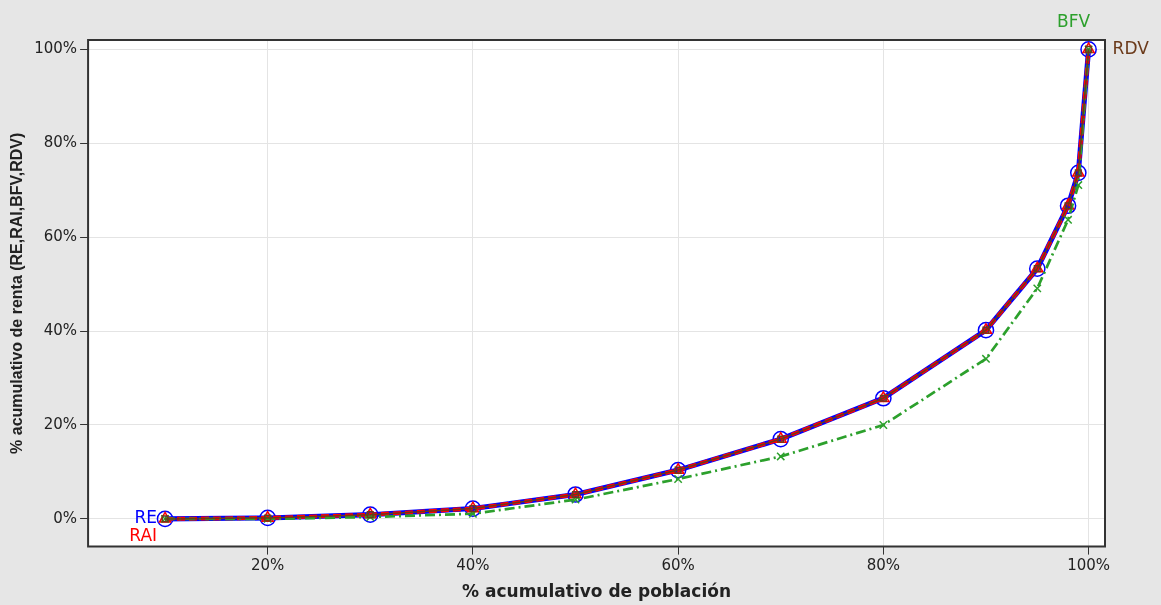 The image size is (1161, 605). I want to click on x-tick-label: 40%, so click(473, 565).